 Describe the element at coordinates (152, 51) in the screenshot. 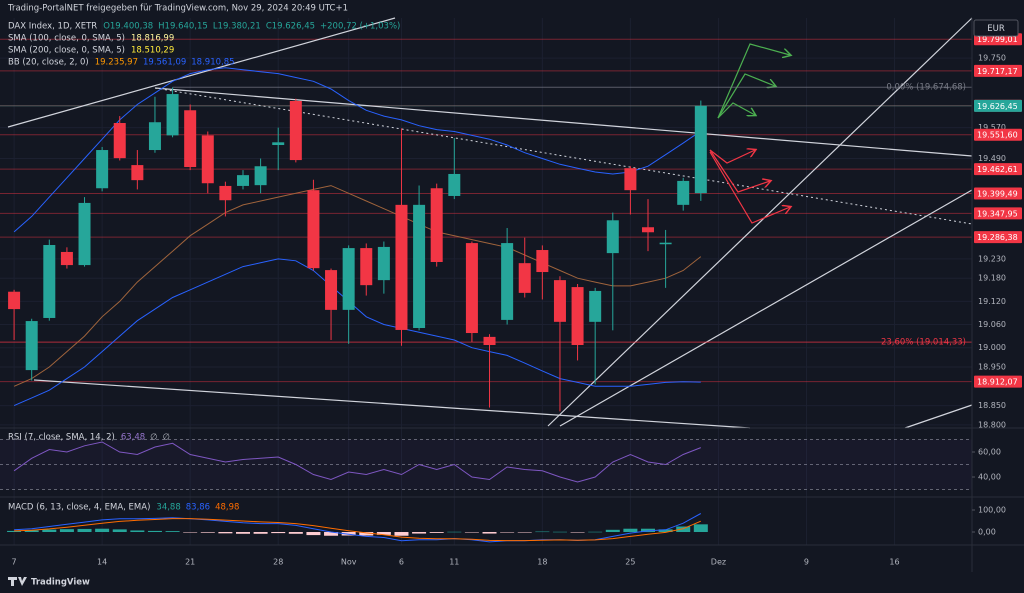

I see `legend-value: 18.510,29` at that location.